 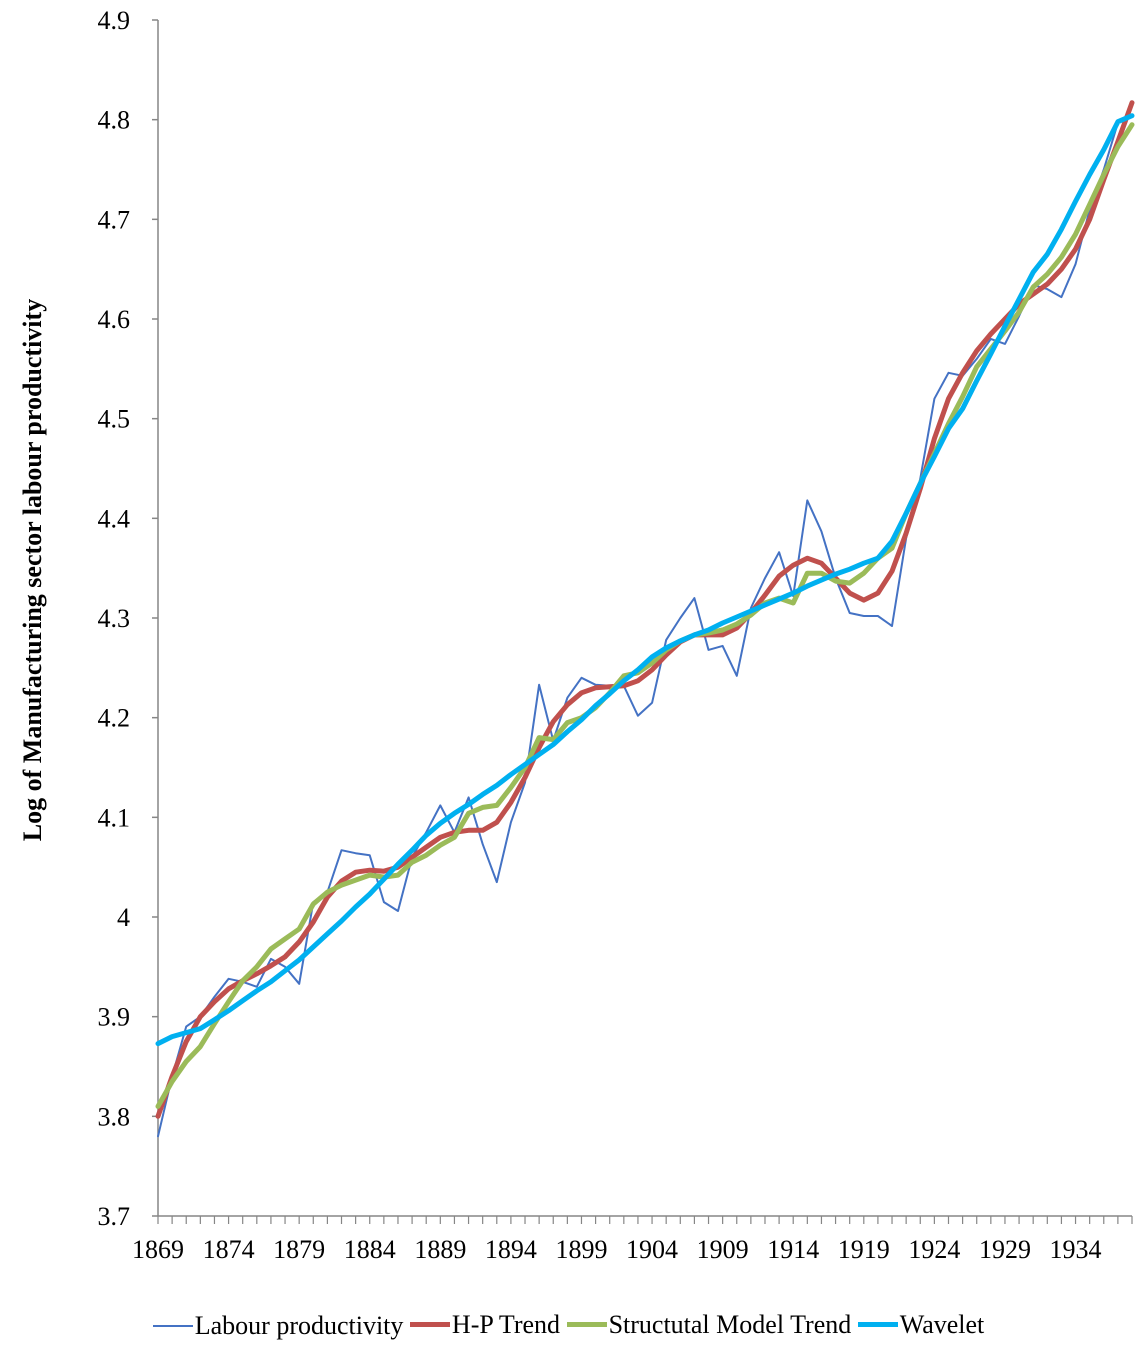 I want to click on x-tick-label: 1924, so click(x=934, y=1249).